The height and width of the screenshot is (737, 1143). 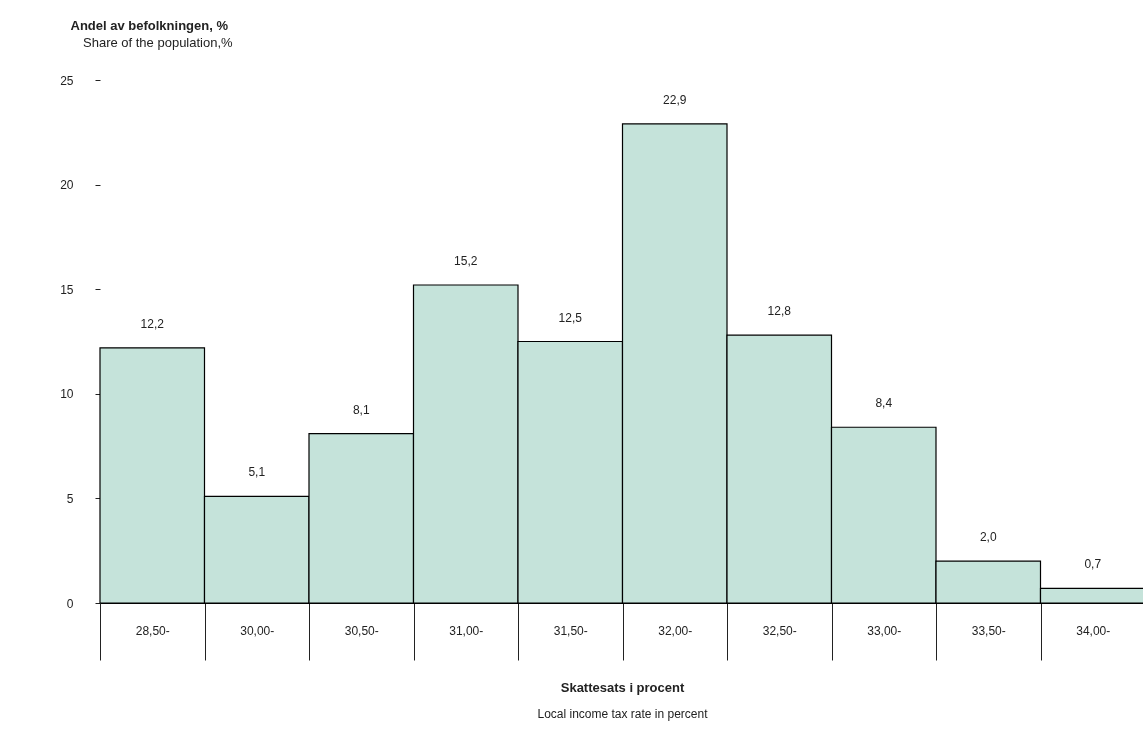 What do you see at coordinates (622, 687) in the screenshot?
I see `text: Skattesats i procent` at bounding box center [622, 687].